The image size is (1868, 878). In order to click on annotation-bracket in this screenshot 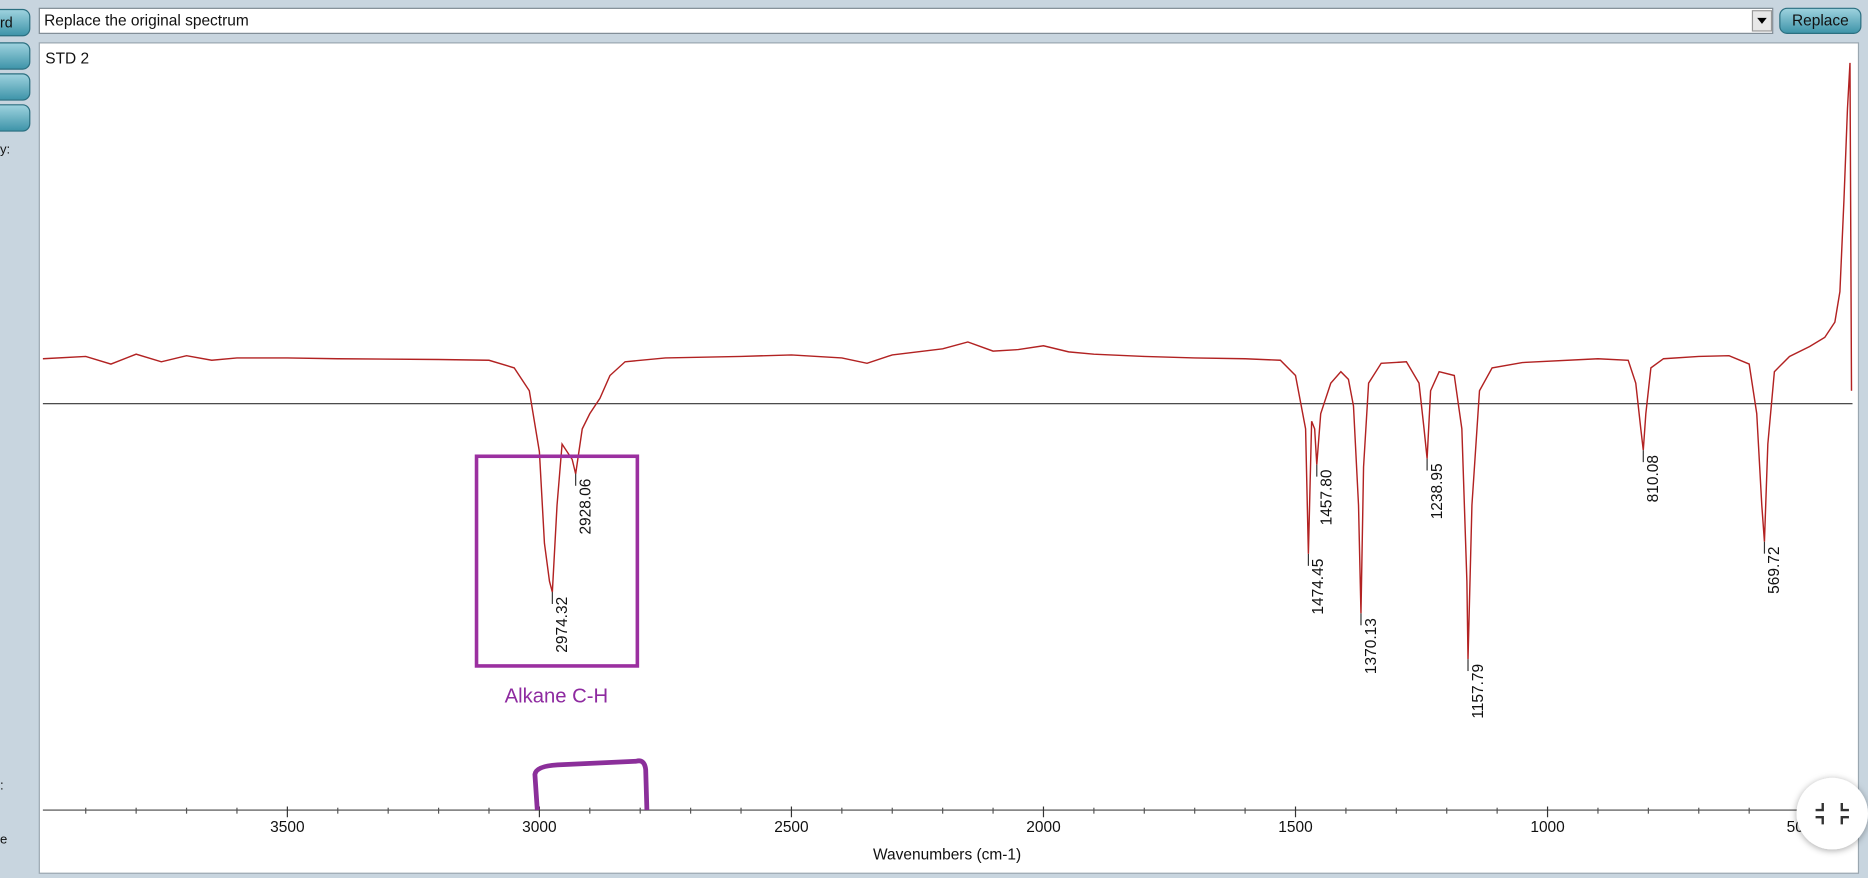, I will do `click(591, 784)`.